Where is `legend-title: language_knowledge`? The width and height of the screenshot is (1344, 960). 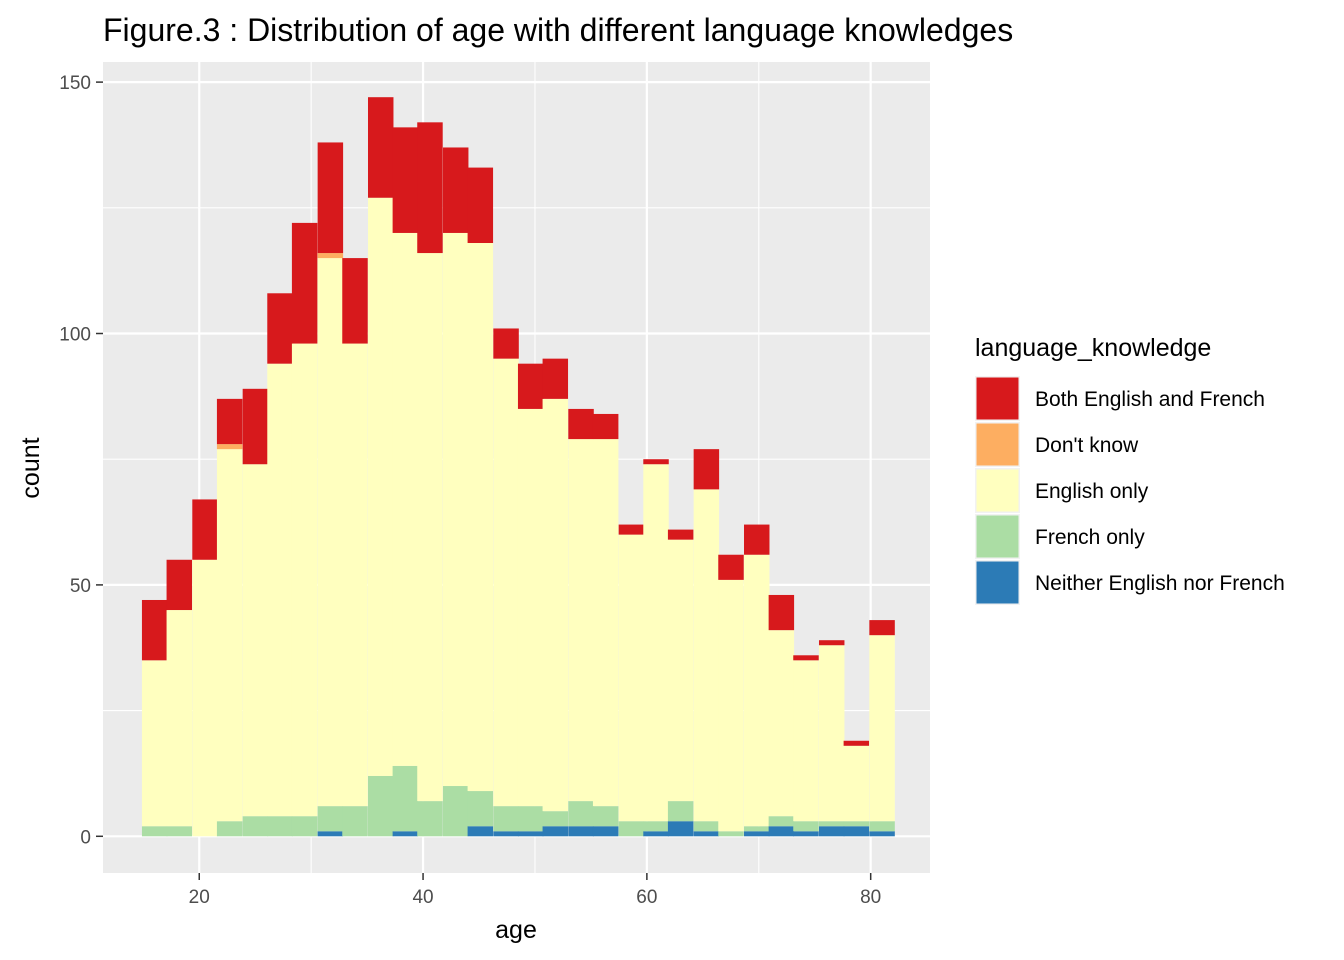
legend-title: language_knowledge is located at coordinates (1093, 348).